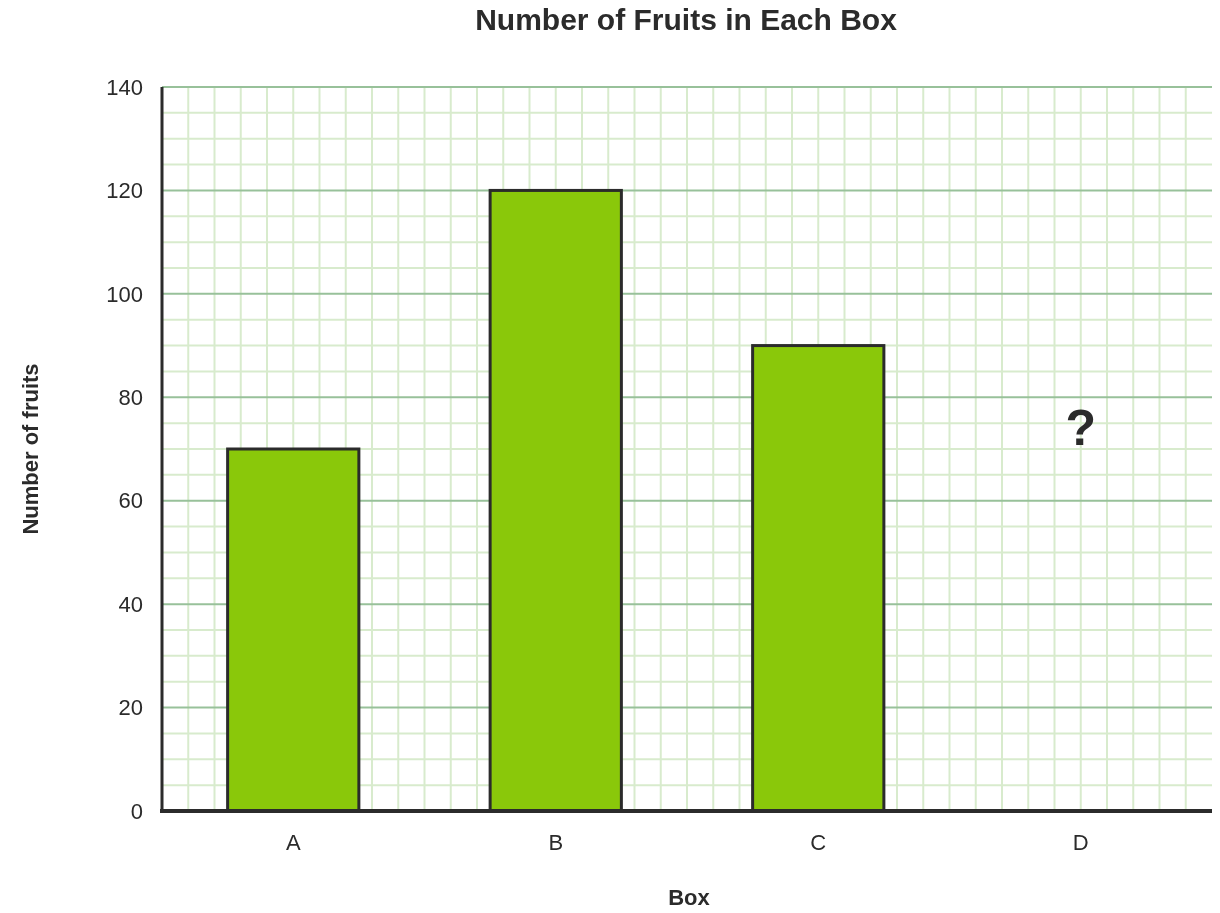  What do you see at coordinates (293, 842) in the screenshot?
I see `x-tick-label: A` at bounding box center [293, 842].